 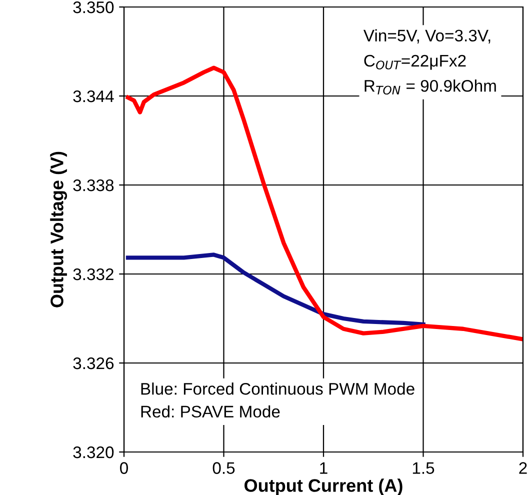 I want to click on annotation: Red: PSAVE Mode, so click(x=210, y=411).